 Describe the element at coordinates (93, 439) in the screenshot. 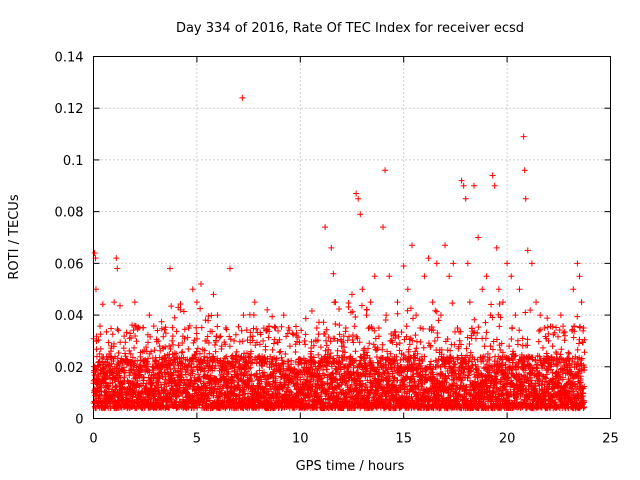

I see `x-tick-label: 0` at that location.